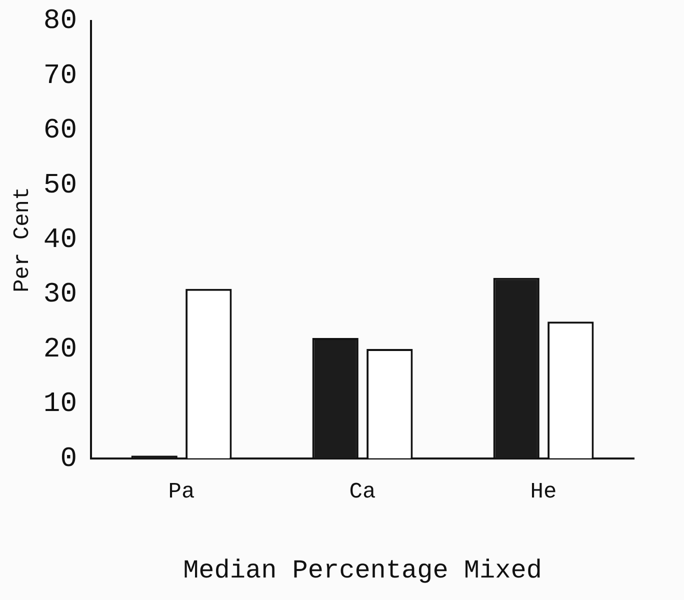  Describe the element at coordinates (60, 131) in the screenshot. I see `y-tick-label: 60` at that location.